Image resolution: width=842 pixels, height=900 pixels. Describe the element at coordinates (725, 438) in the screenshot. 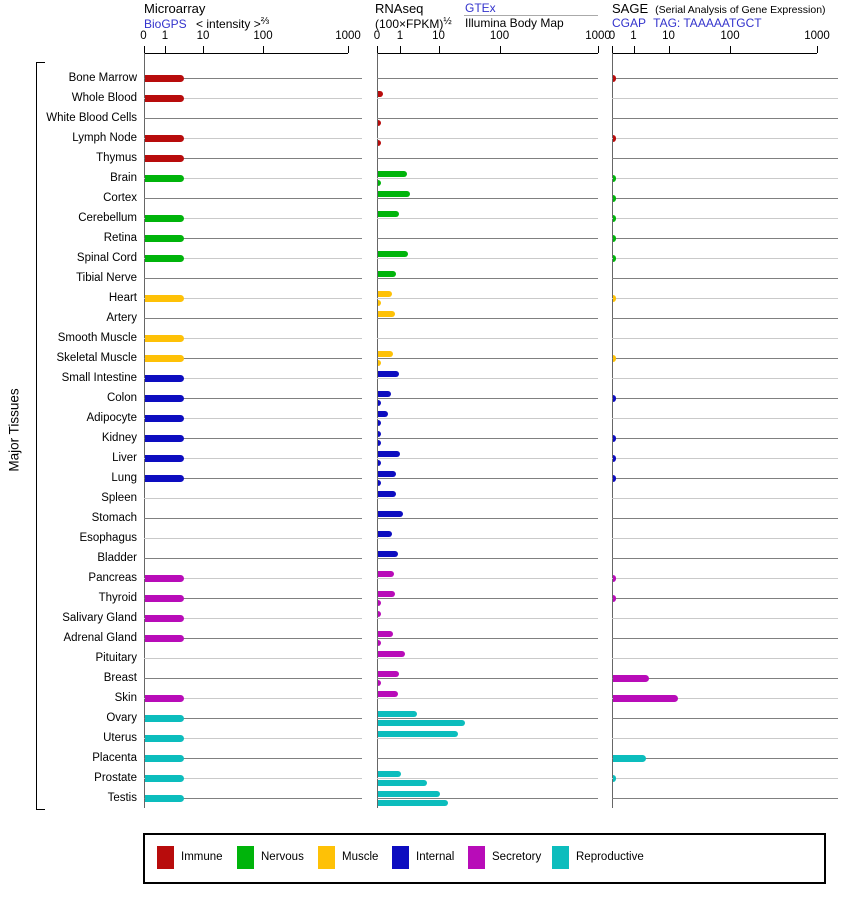

I see `sage-row-line-kidney` at that location.